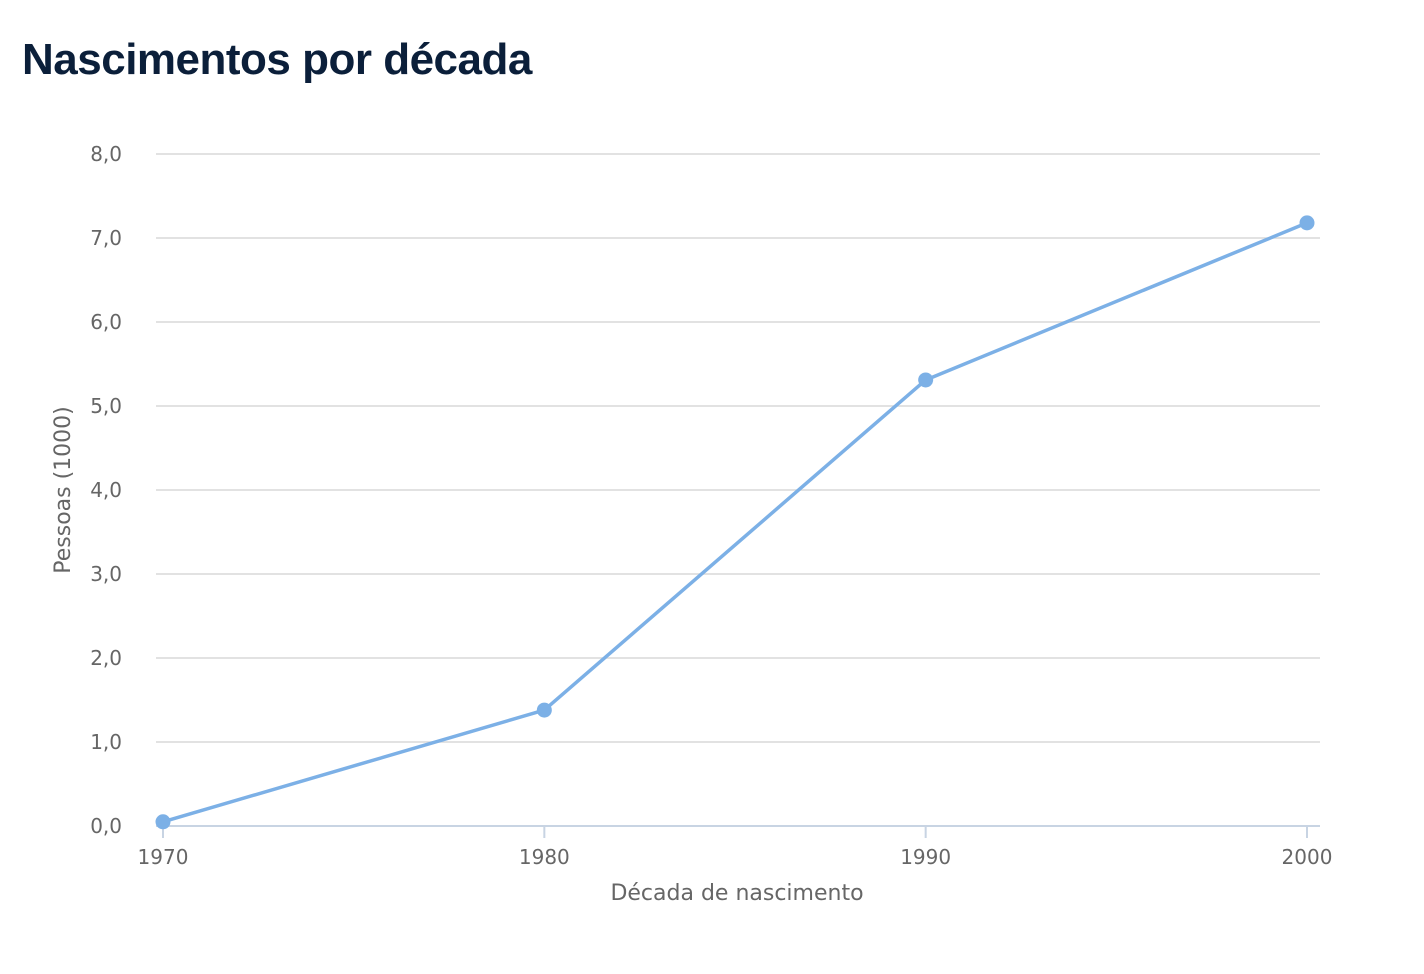  What do you see at coordinates (106, 742) in the screenshot?
I see `y-tick-label: 1,0` at bounding box center [106, 742].